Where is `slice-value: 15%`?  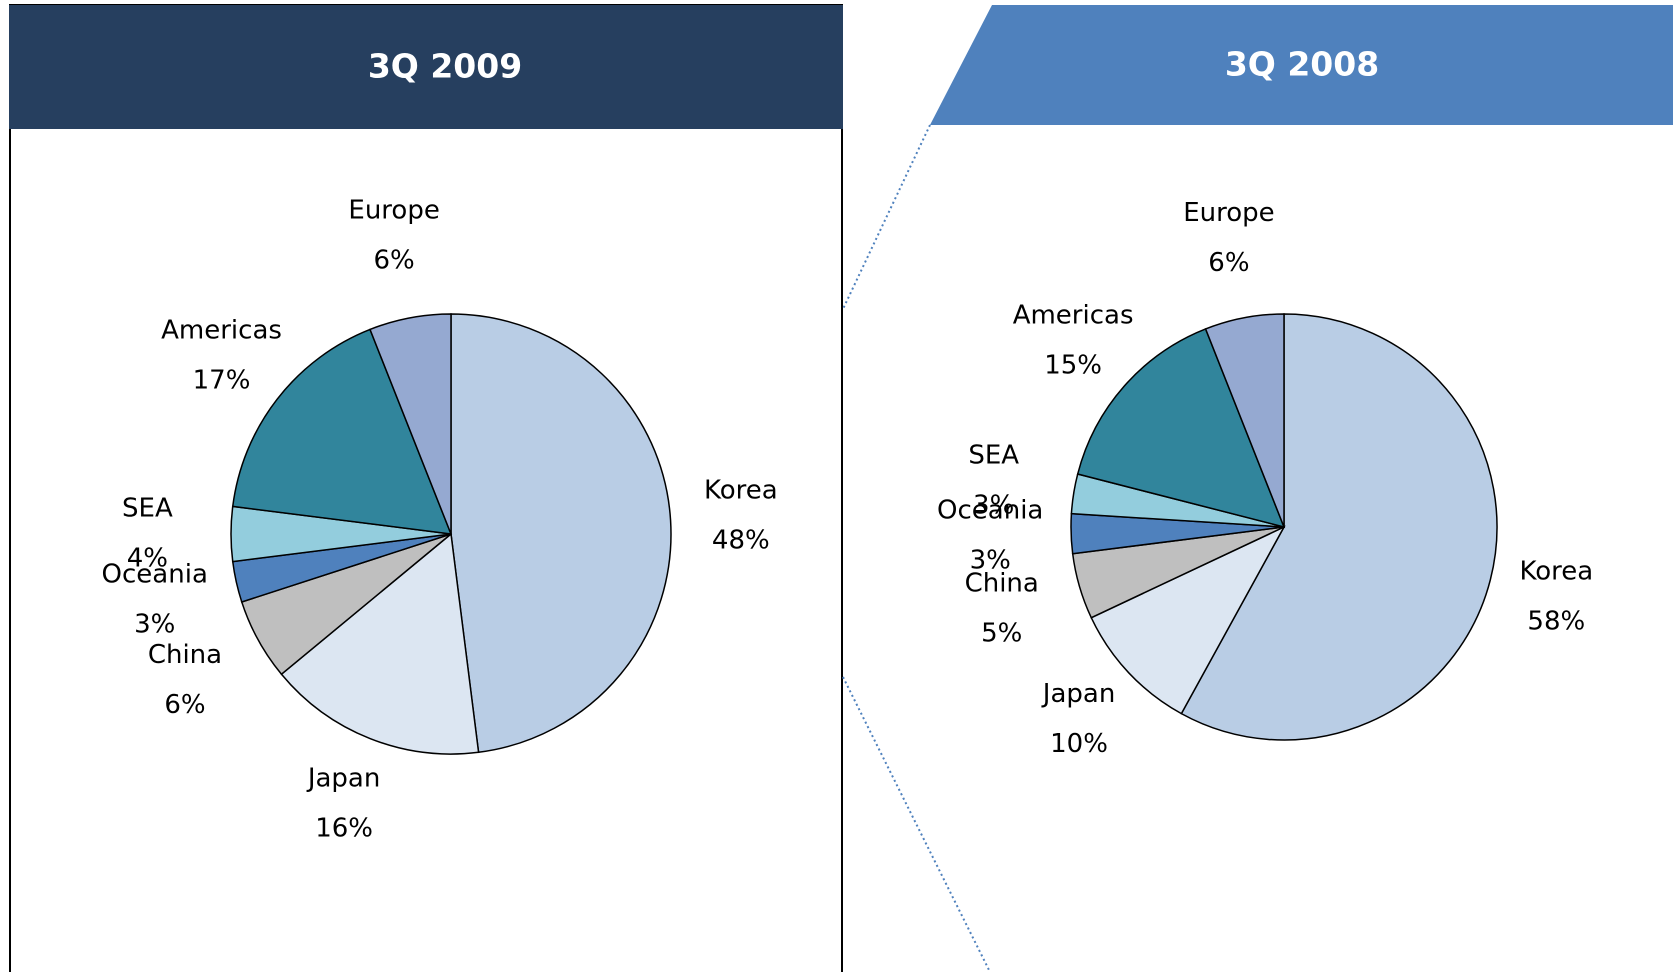 slice-value: 15% is located at coordinates (1073, 366).